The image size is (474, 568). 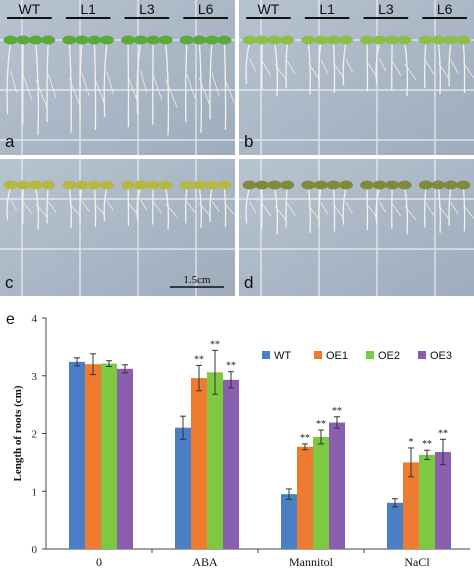 I want to click on panel-letter: b, so click(x=248, y=141).